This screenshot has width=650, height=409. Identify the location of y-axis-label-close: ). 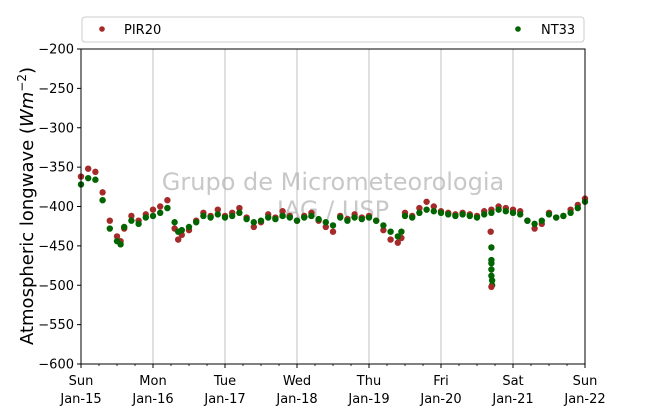
(27, 70).